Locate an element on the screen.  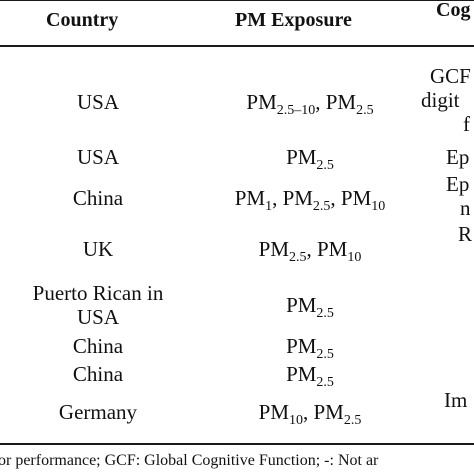
row-2-country: USA is located at coordinates (97, 157).